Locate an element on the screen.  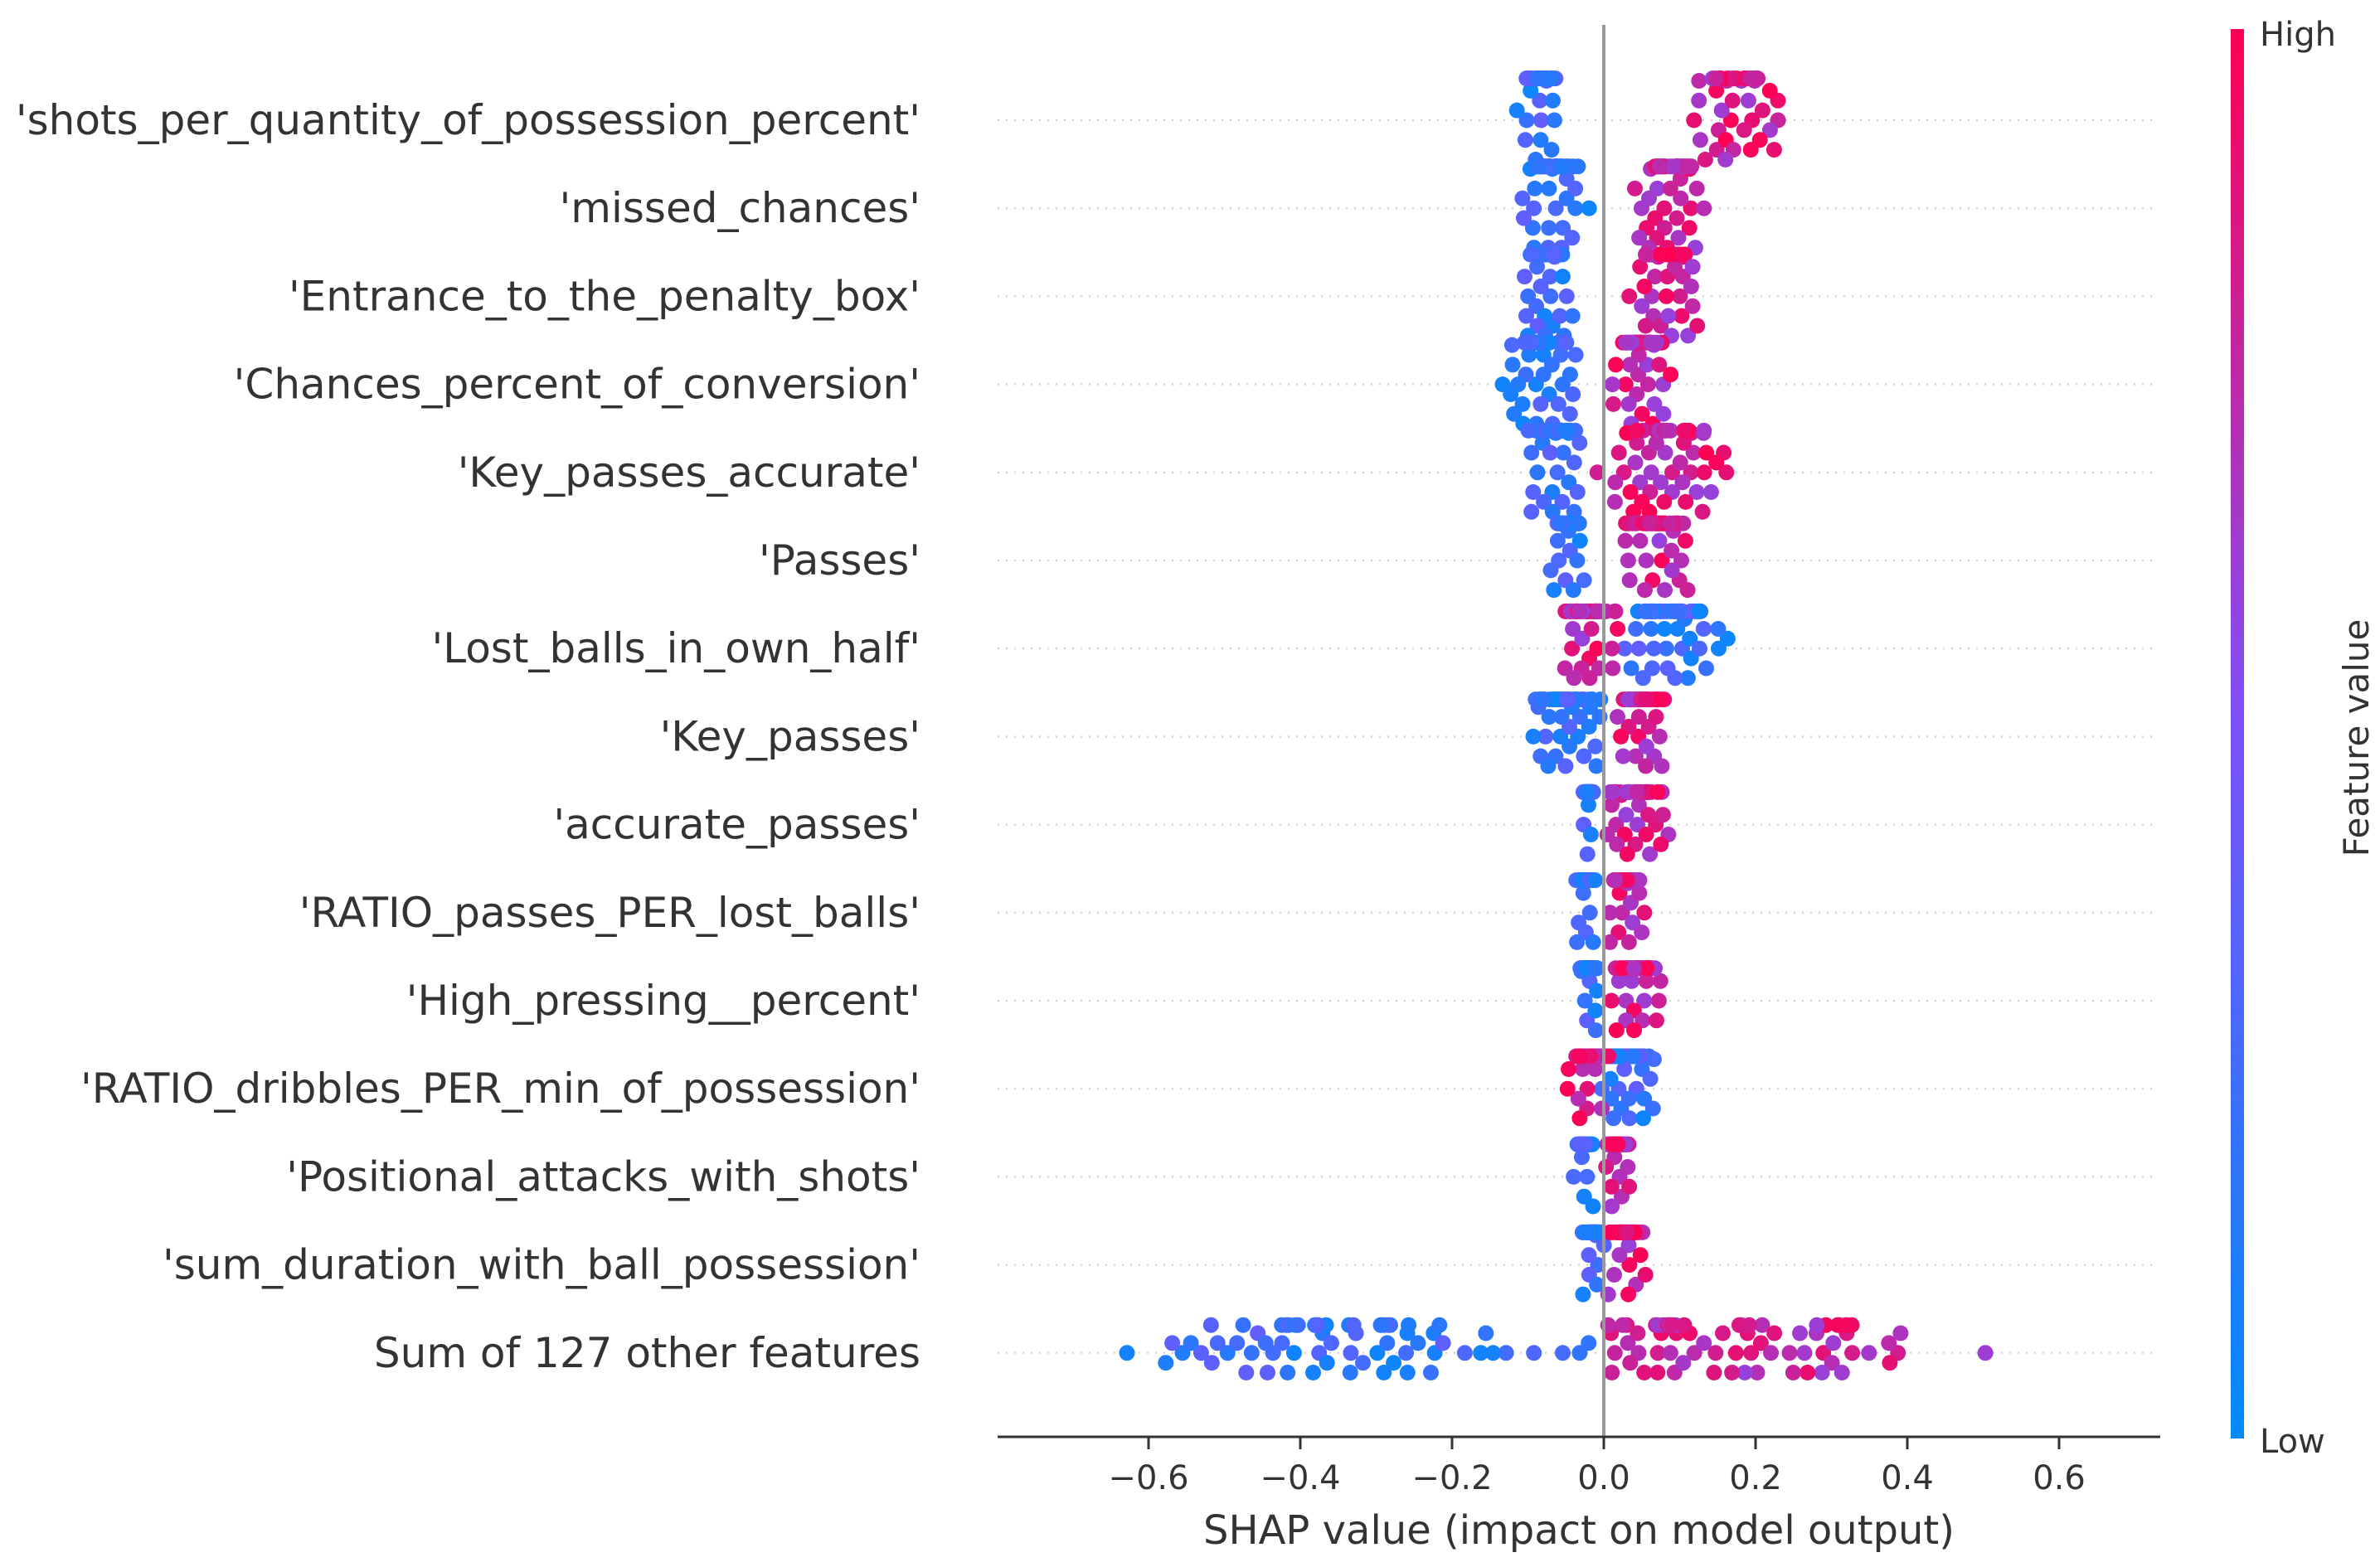
feature-label: 'Lost_balls_in_own_half' is located at coordinates (675, 648).